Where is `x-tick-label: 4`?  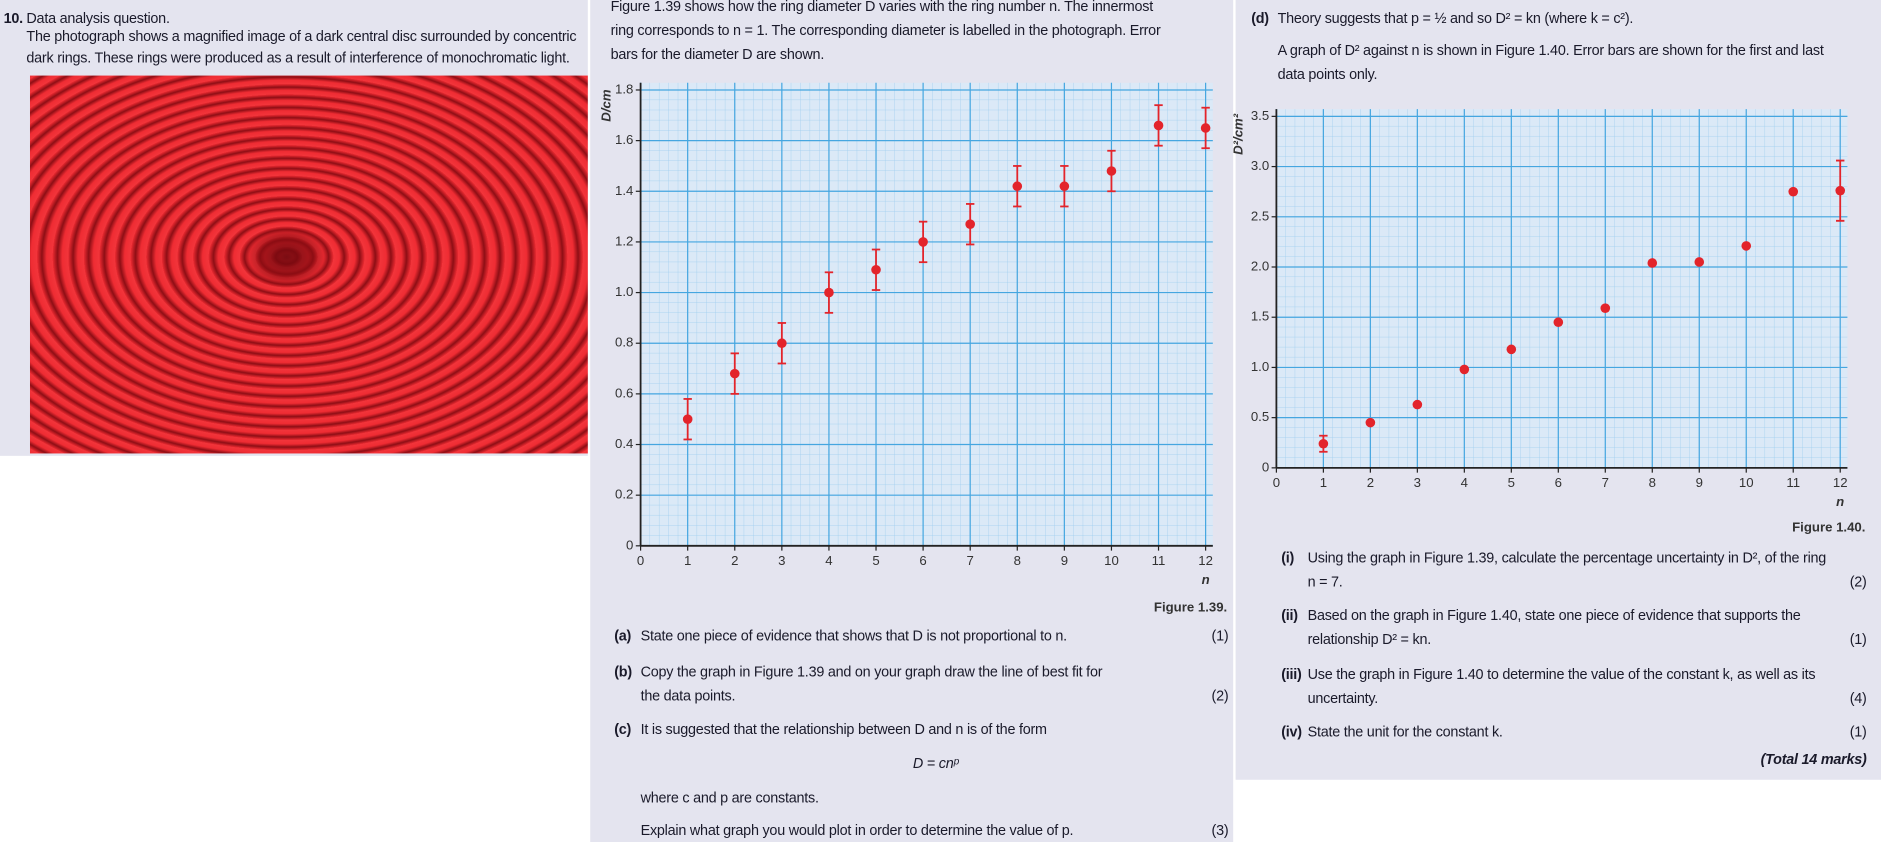
x-tick-label: 4 is located at coordinates (828, 560).